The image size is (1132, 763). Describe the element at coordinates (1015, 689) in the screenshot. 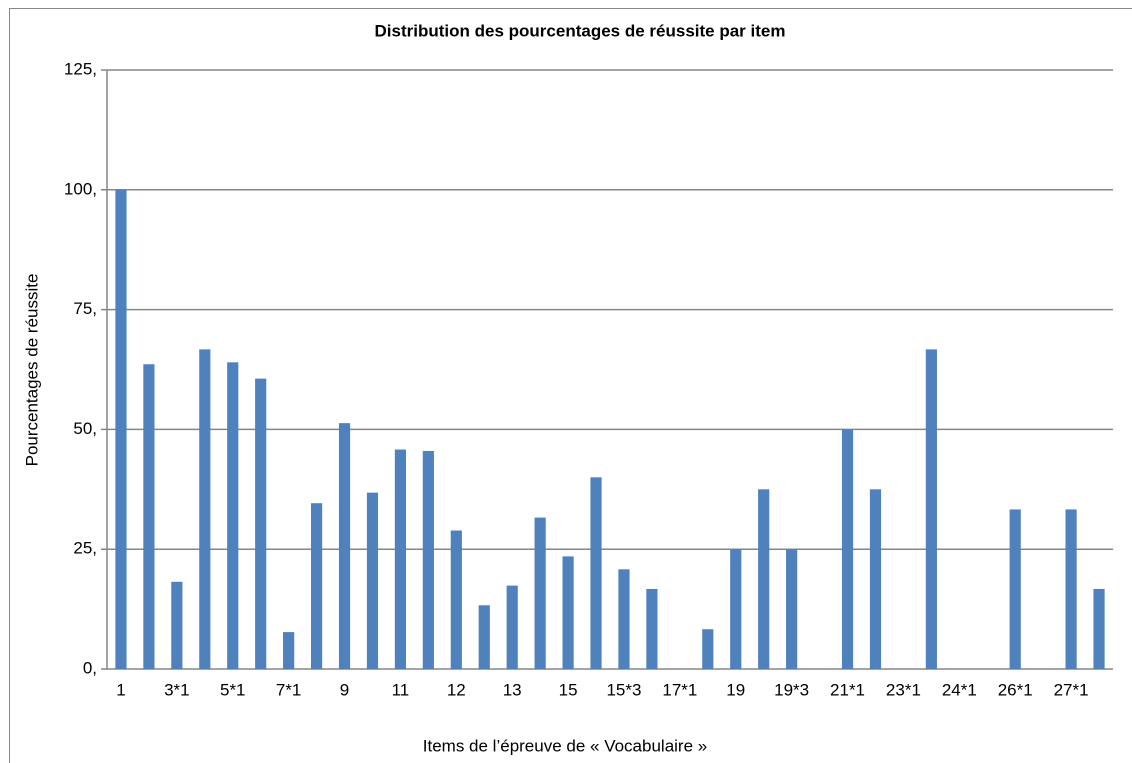

I see `x-tick-label: 26*1` at that location.